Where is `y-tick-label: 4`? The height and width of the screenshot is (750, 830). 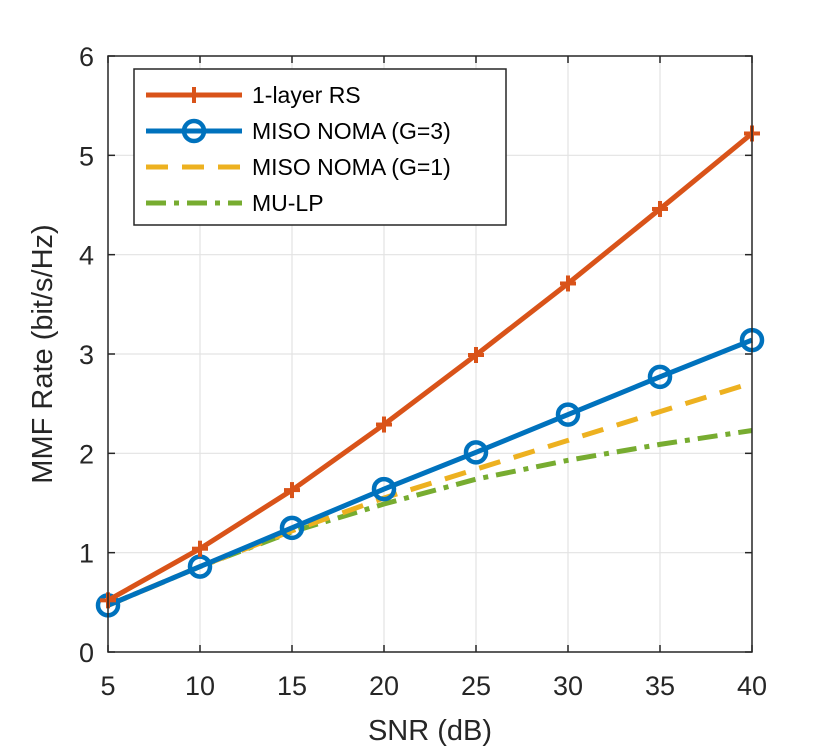 y-tick-label: 4 is located at coordinates (86, 256).